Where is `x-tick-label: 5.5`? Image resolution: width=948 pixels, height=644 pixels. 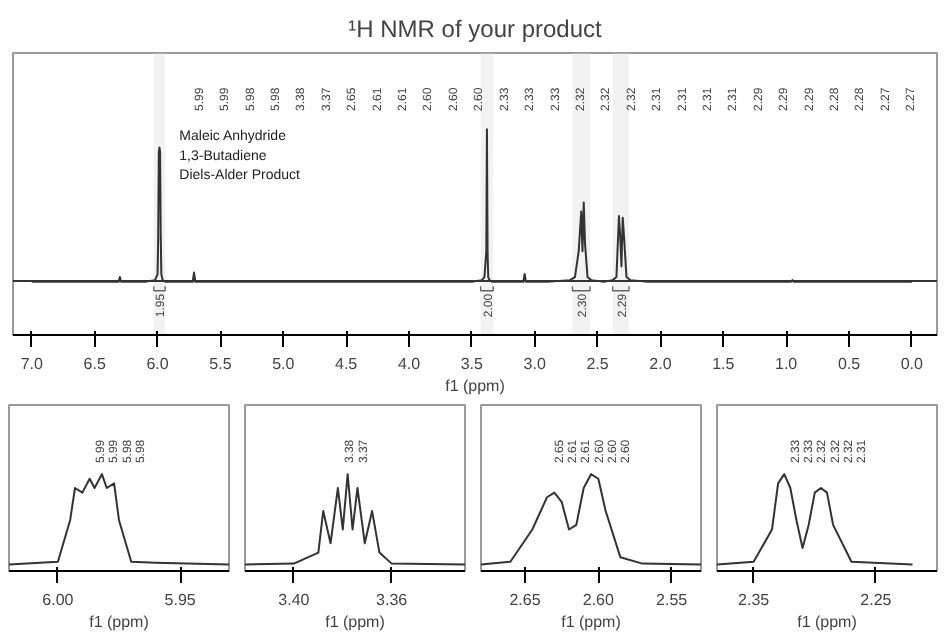 x-tick-label: 5.5 is located at coordinates (221, 364).